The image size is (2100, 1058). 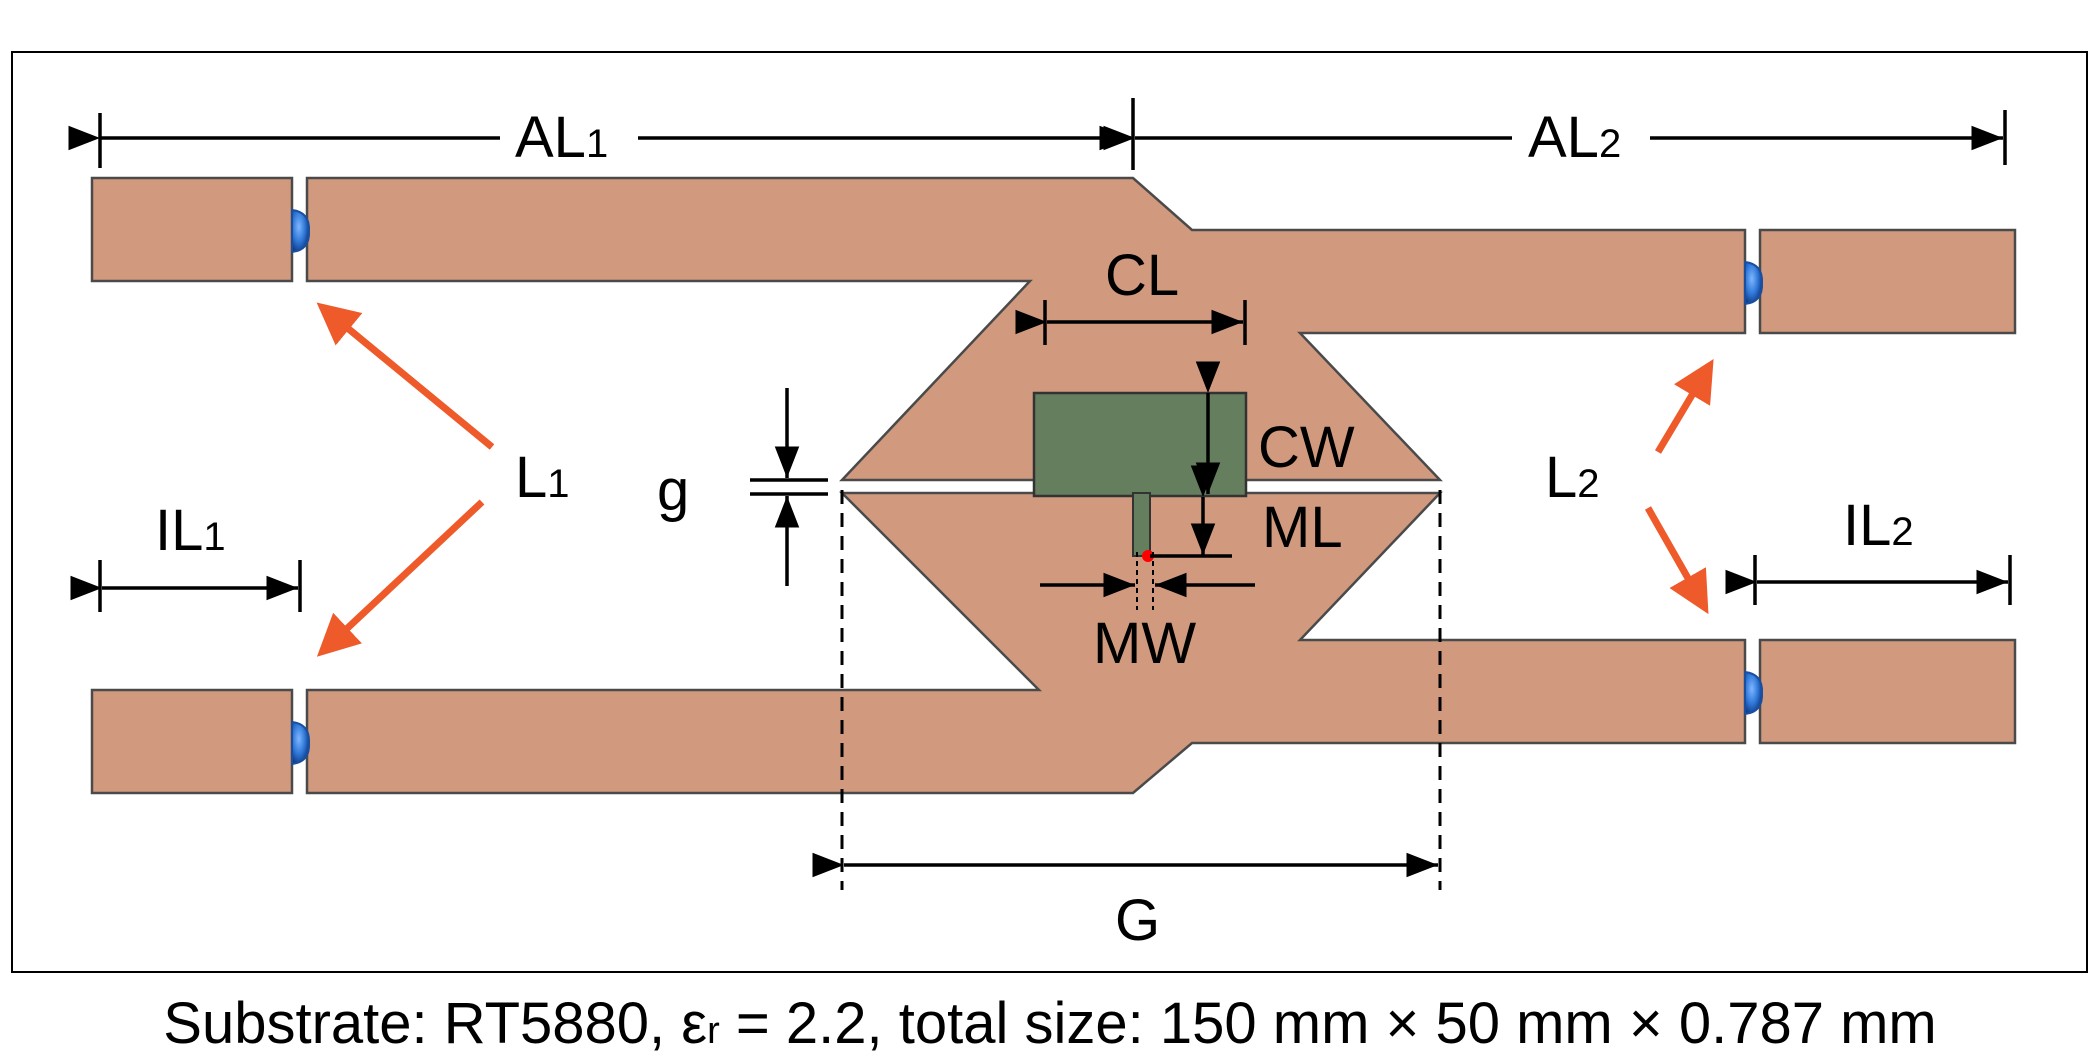 I want to click on dimension-g, so click(x=789, y=487).